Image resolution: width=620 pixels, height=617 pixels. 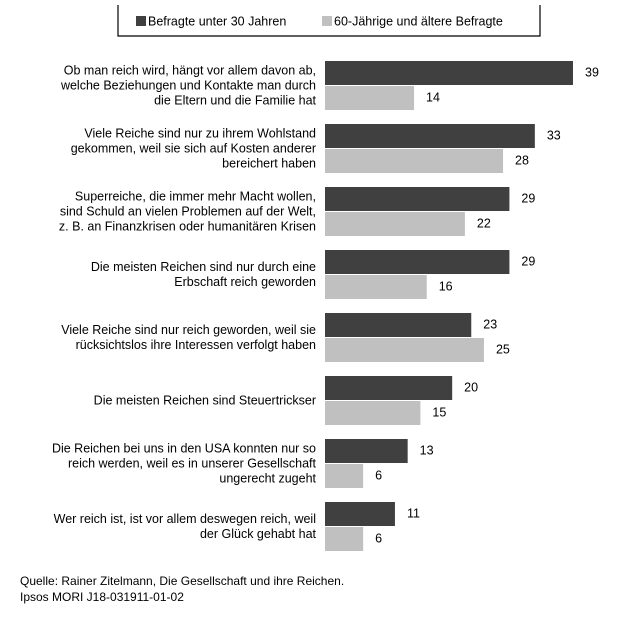 What do you see at coordinates (413, 513) in the screenshot?
I see `value-label: 11` at bounding box center [413, 513].